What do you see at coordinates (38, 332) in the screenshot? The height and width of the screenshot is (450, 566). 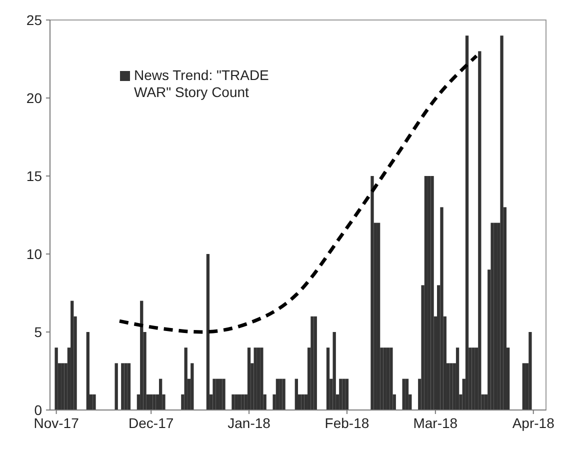 I see `y-tick-label: 5` at bounding box center [38, 332].